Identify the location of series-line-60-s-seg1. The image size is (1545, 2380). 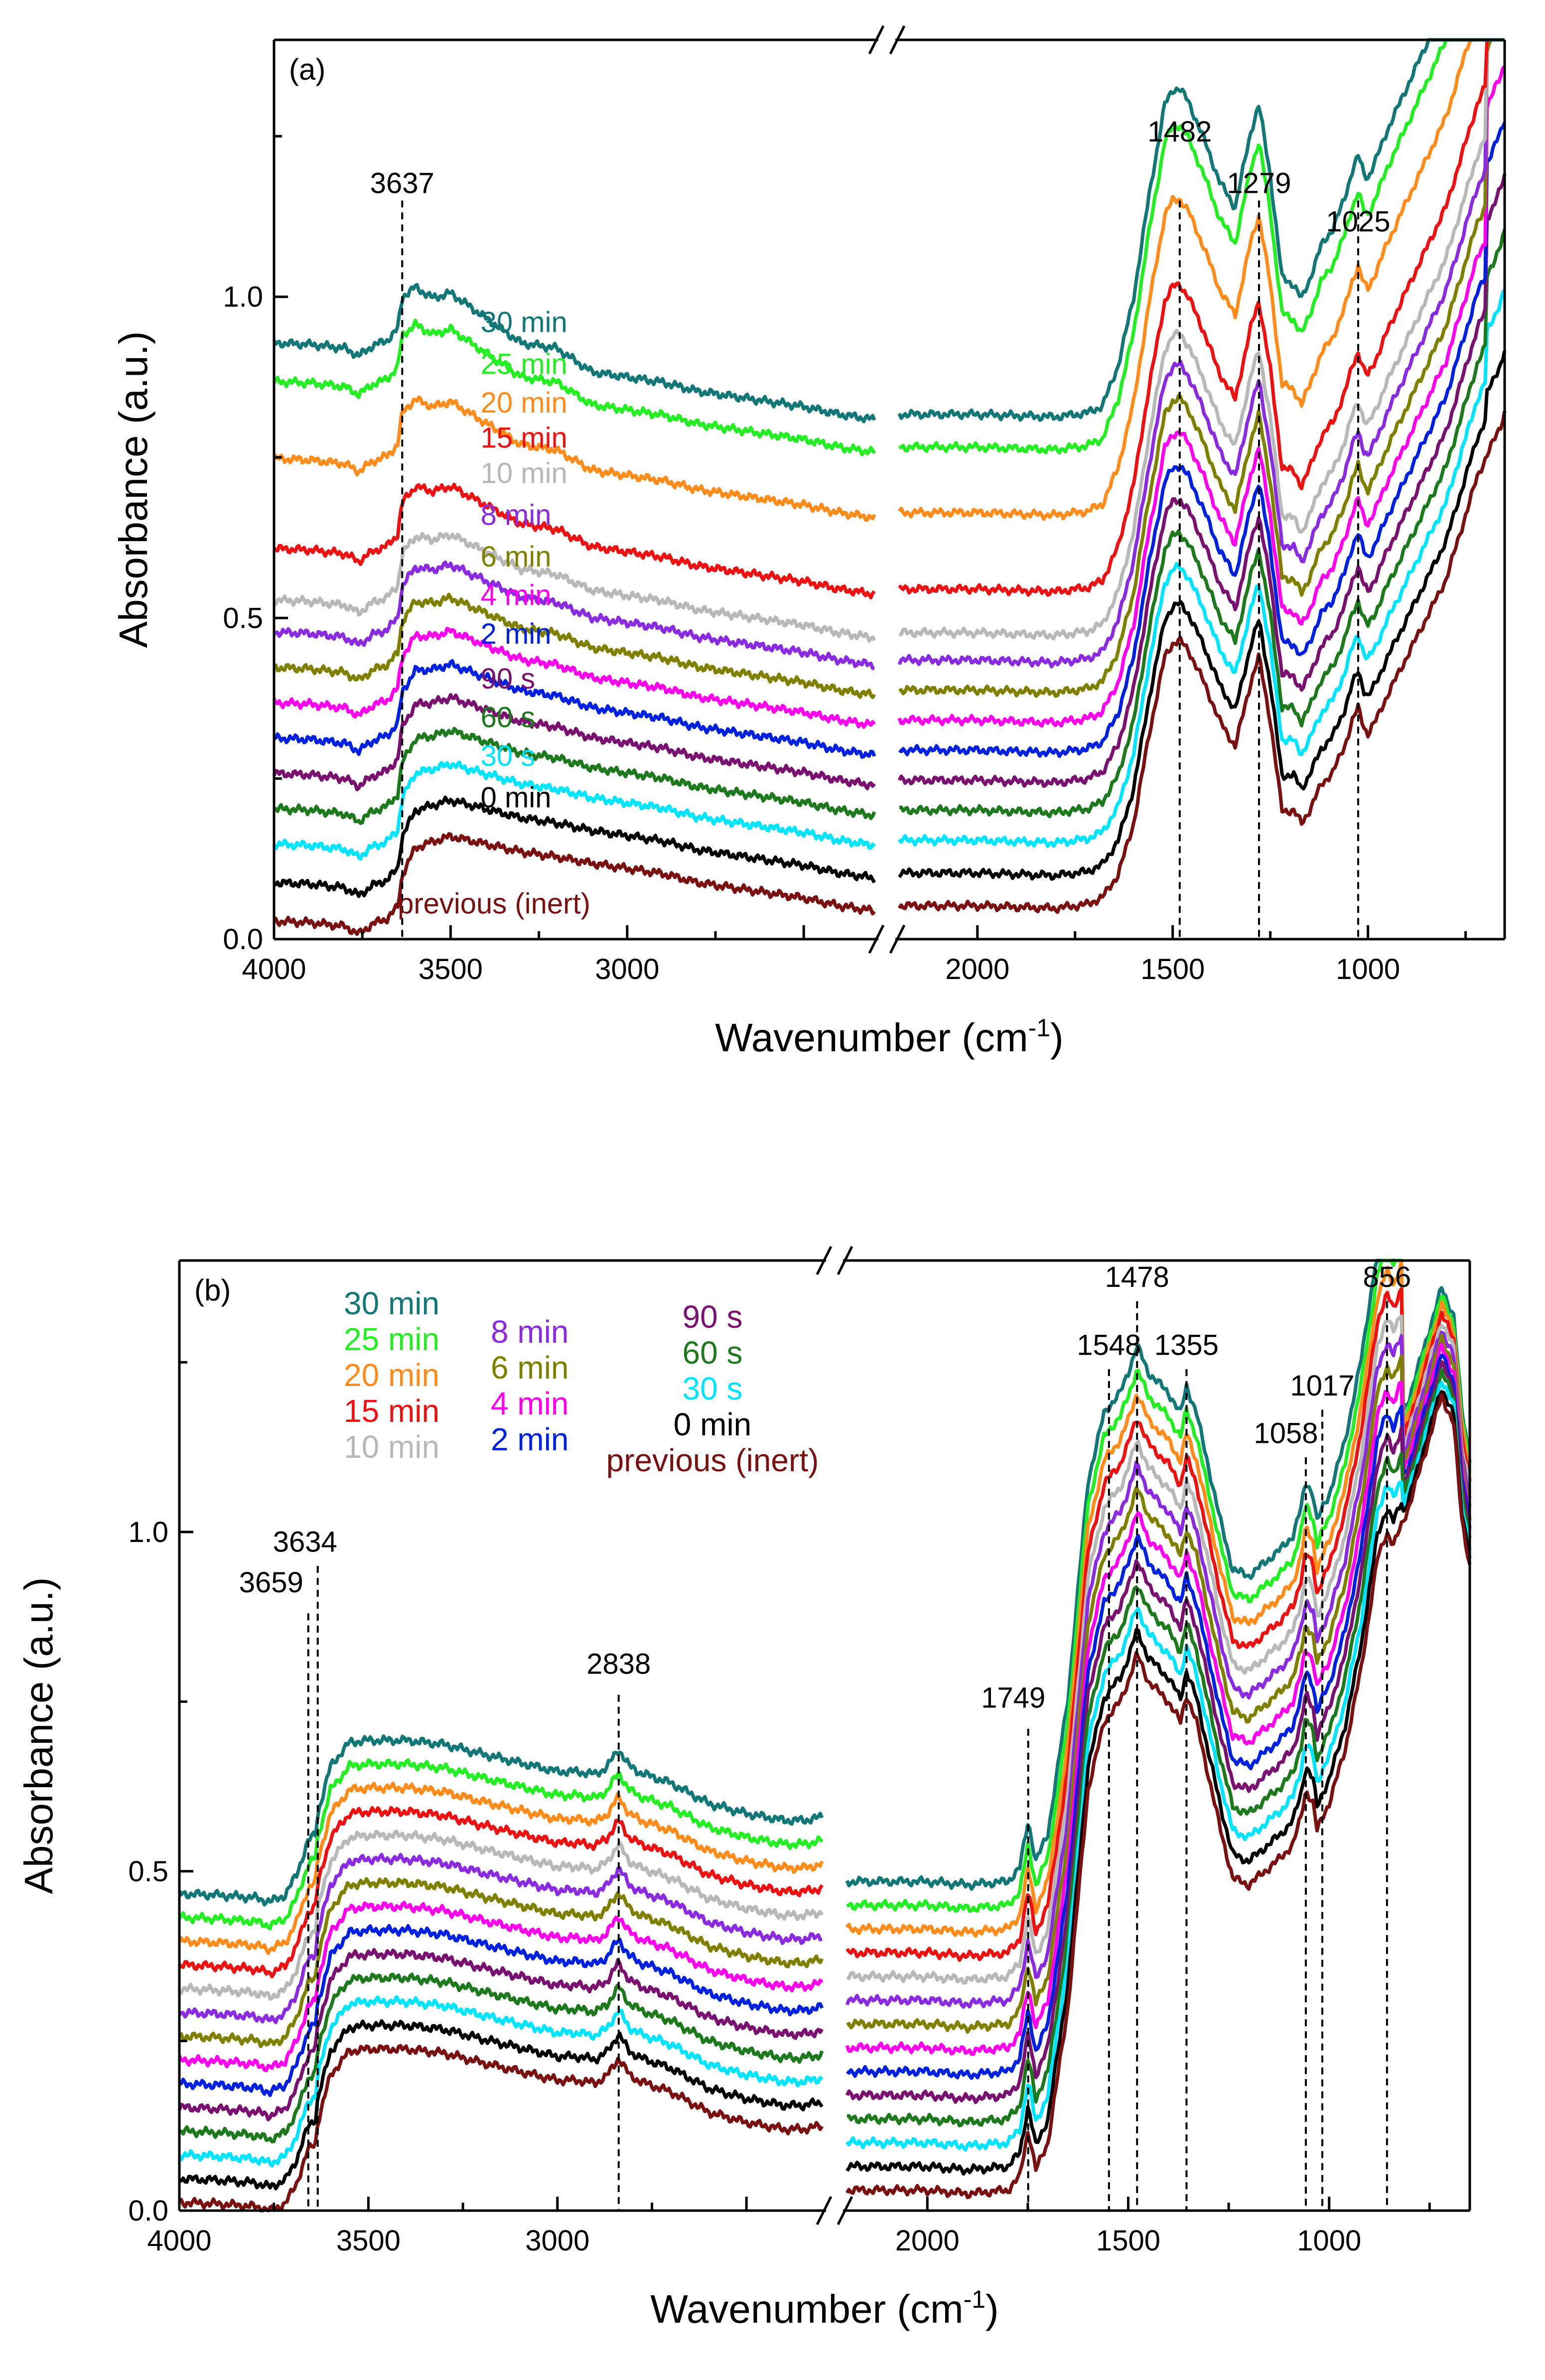
(575, 775).